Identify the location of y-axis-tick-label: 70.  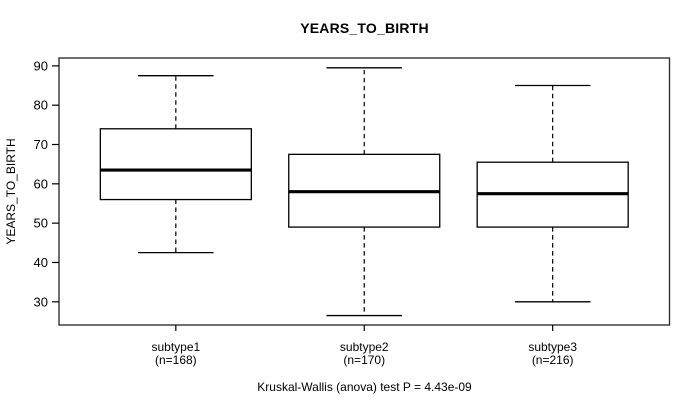
(41, 144).